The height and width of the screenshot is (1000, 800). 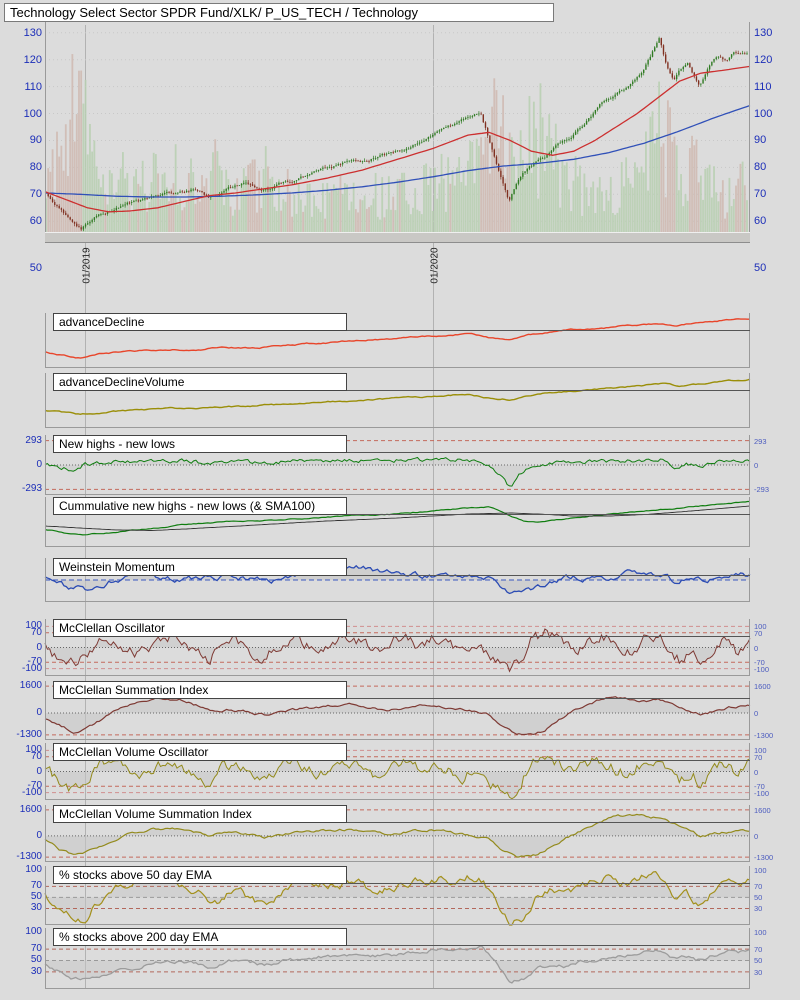 I want to click on advance-decline-top-border, so click(x=548, y=330).